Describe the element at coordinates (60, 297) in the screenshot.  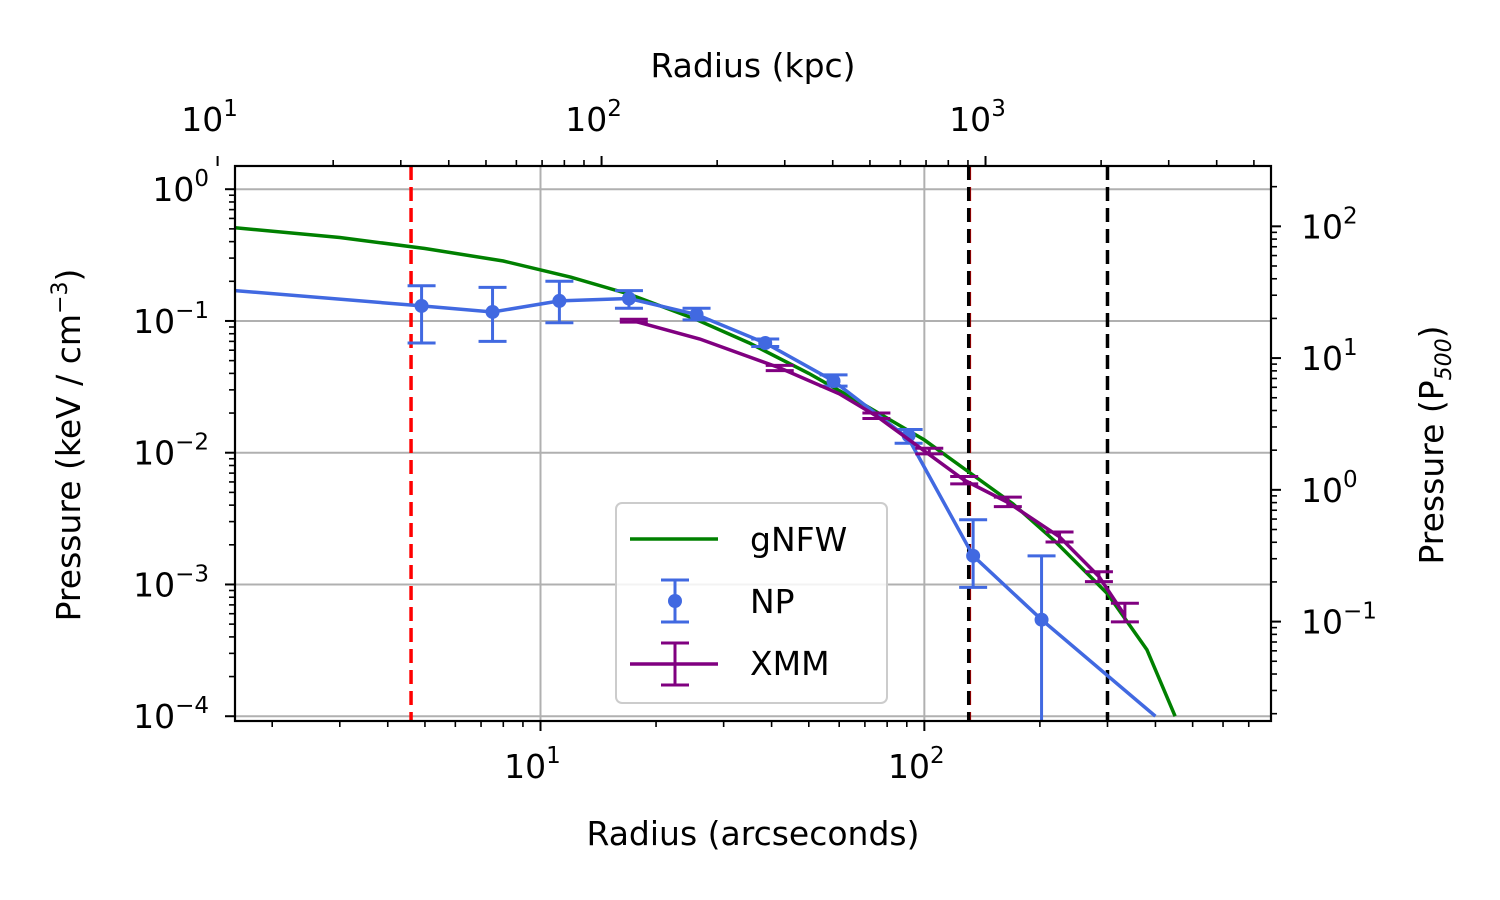
I see `y-axis-label-sup: −3` at that location.